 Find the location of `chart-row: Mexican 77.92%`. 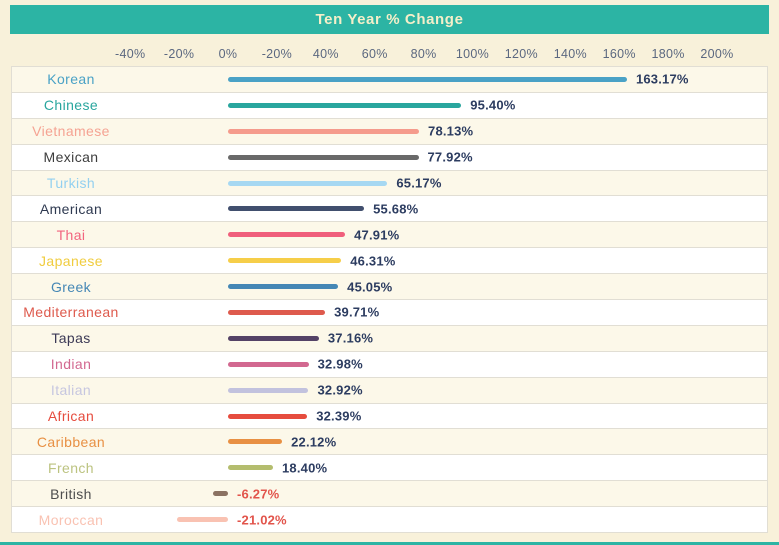

chart-row: Mexican 77.92% is located at coordinates (389, 157).